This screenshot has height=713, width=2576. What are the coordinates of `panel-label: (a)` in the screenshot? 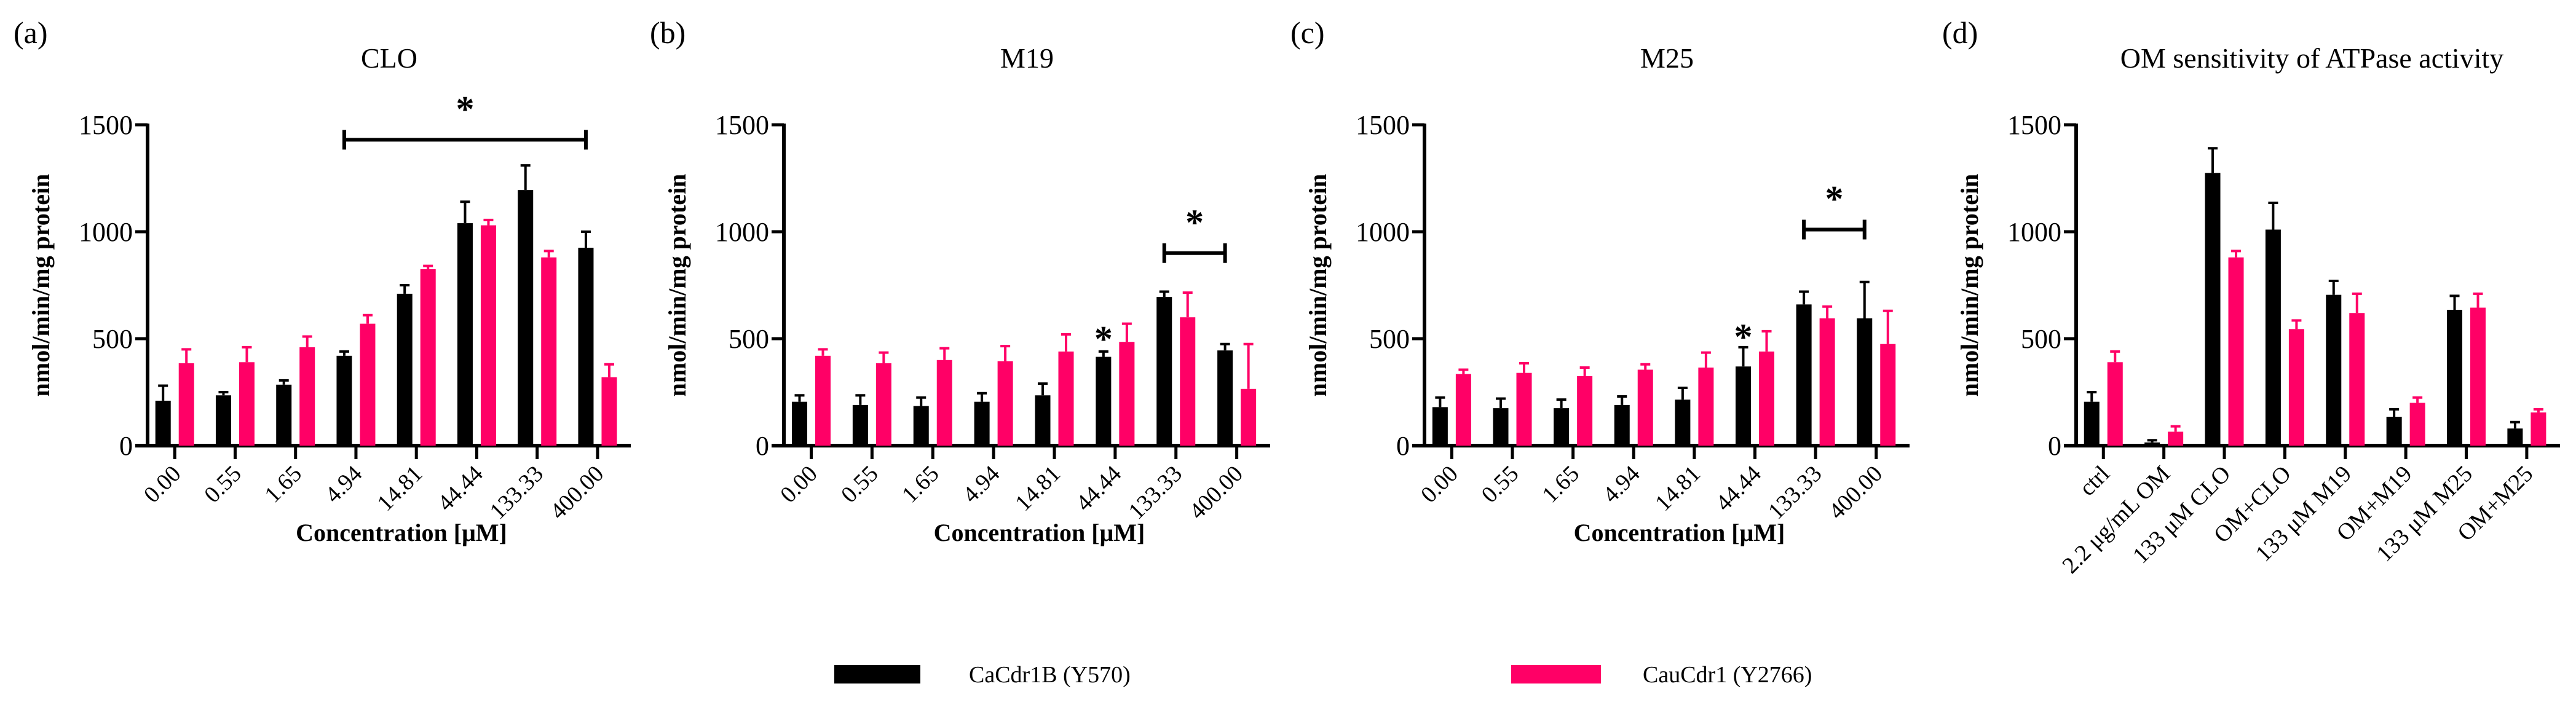 It's located at (31, 32).